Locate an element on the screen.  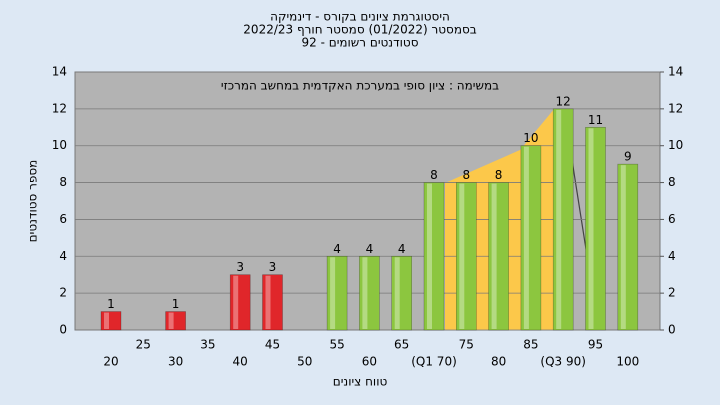
x-tick-label: 95 is located at coordinates (595, 345).